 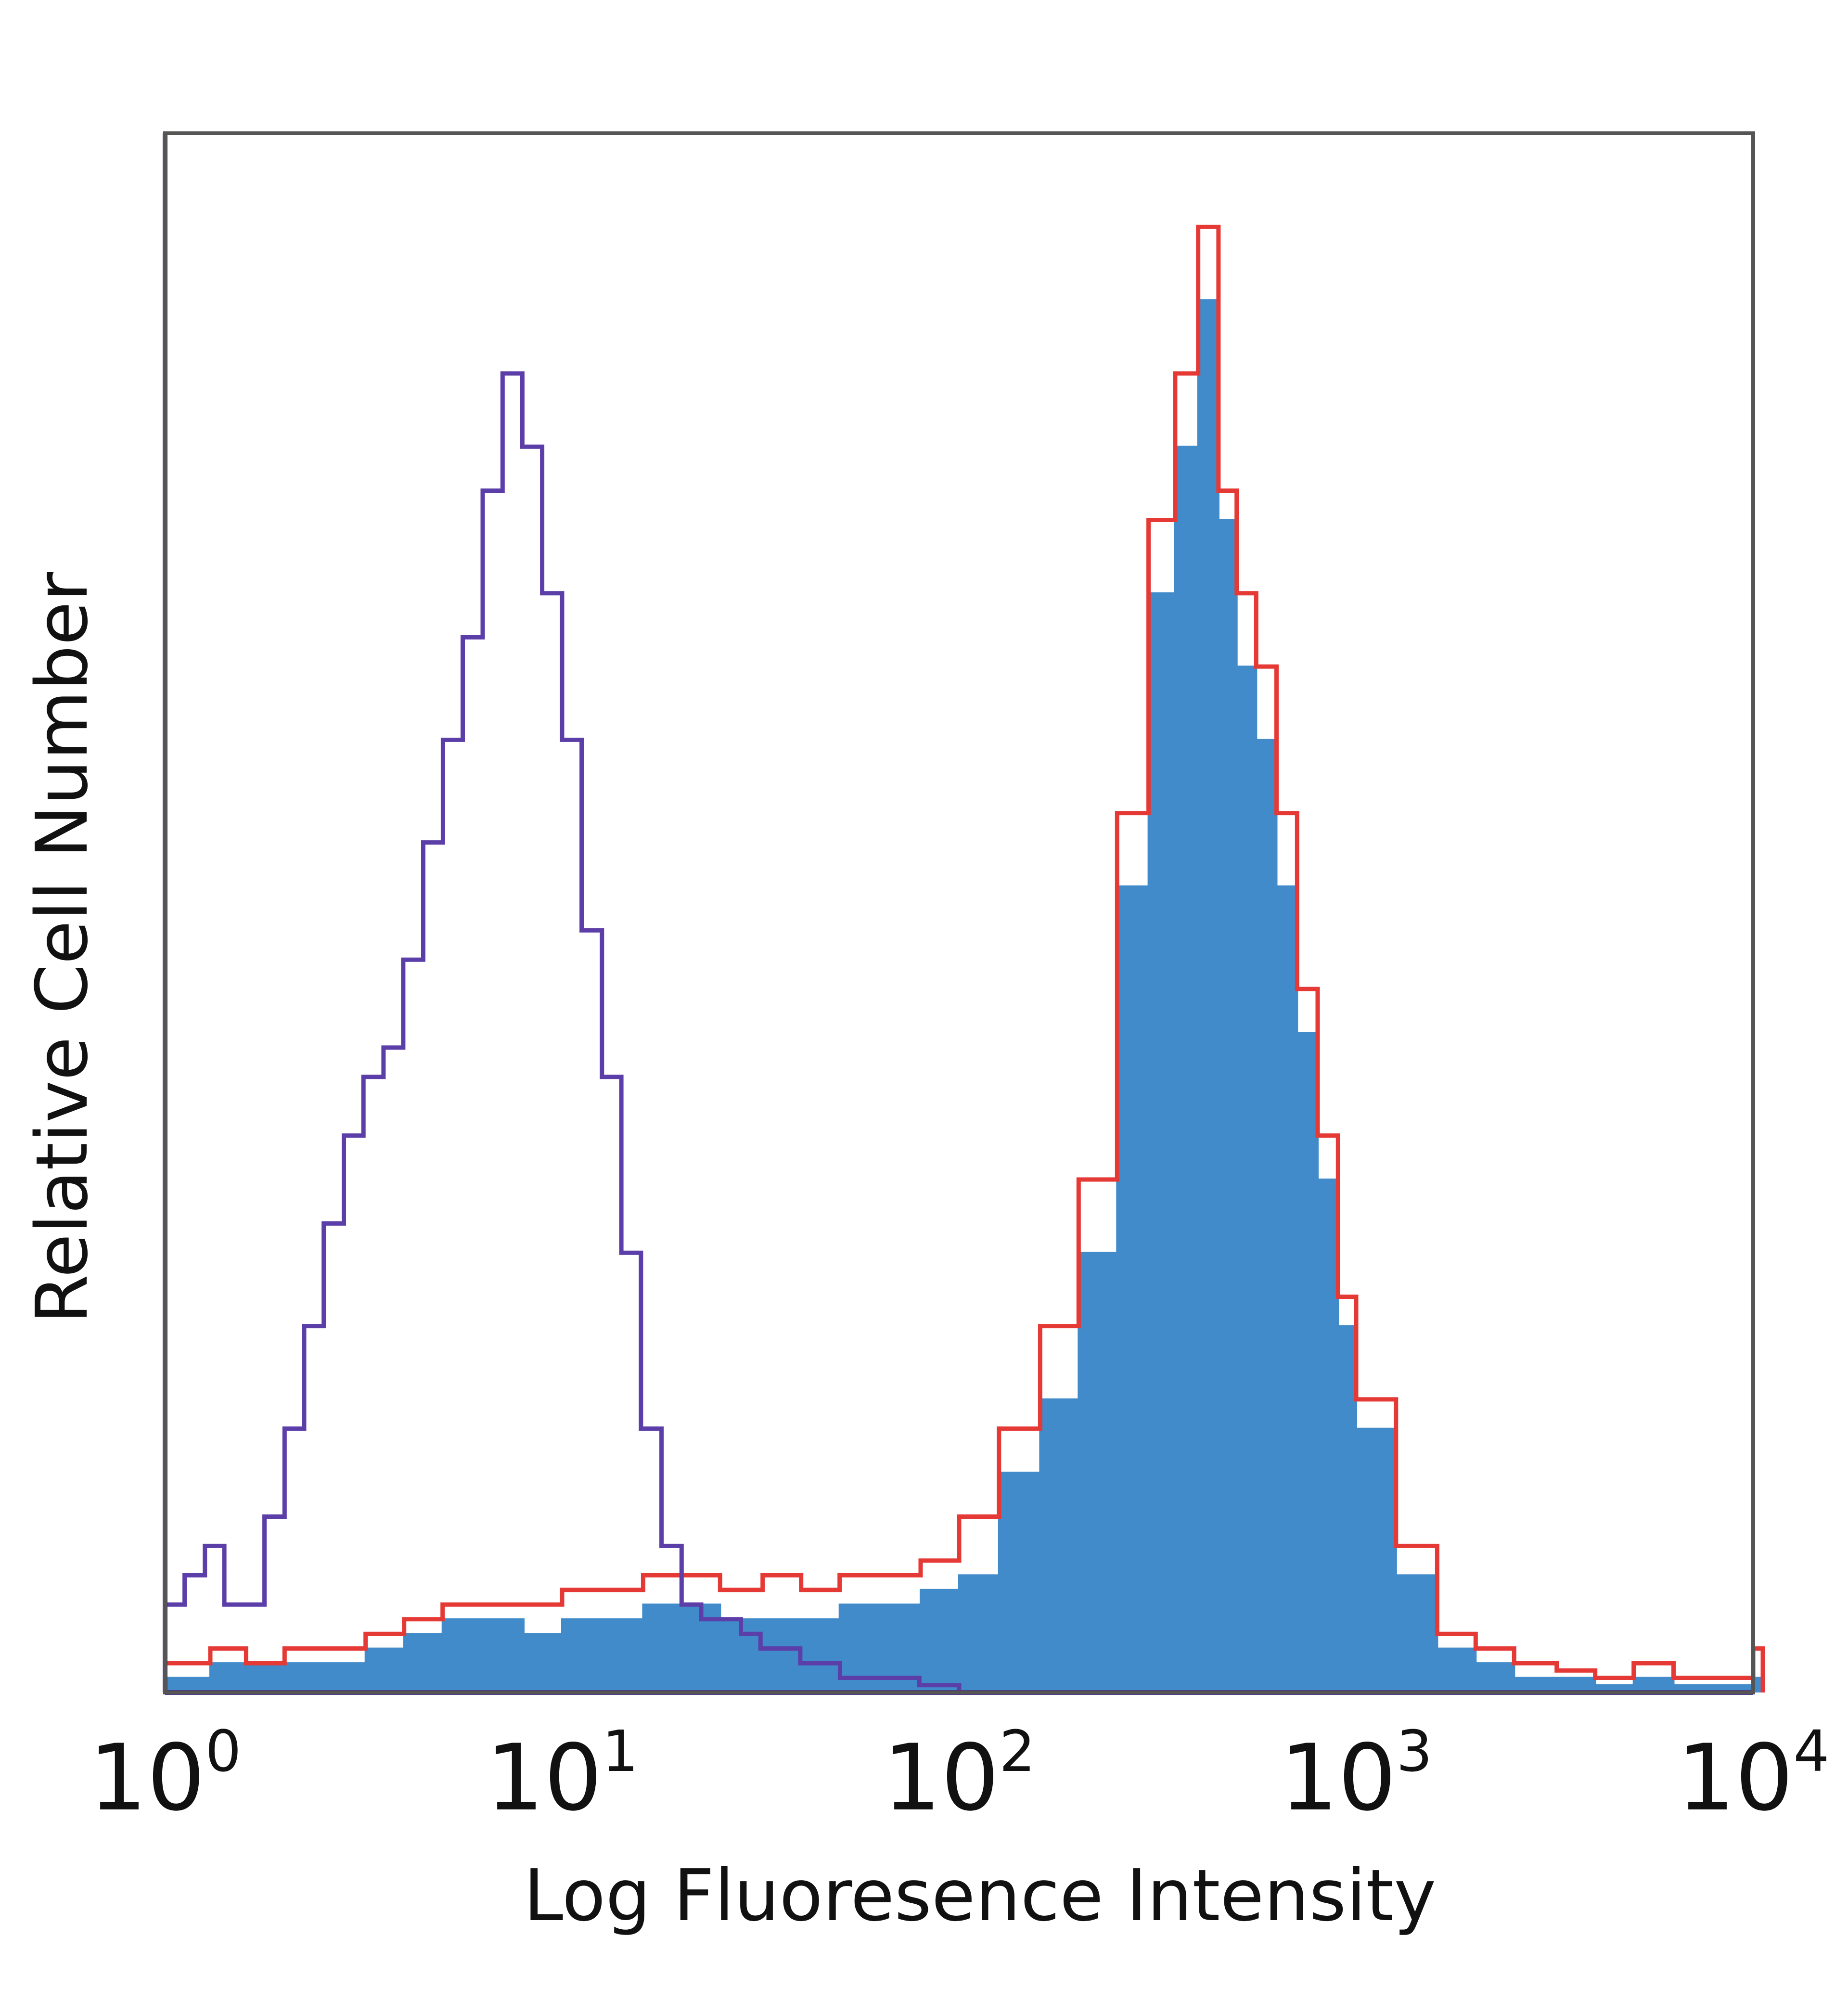 What do you see at coordinates (165, 1774) in the screenshot?
I see `x-tick-label-0: 100` at bounding box center [165, 1774].